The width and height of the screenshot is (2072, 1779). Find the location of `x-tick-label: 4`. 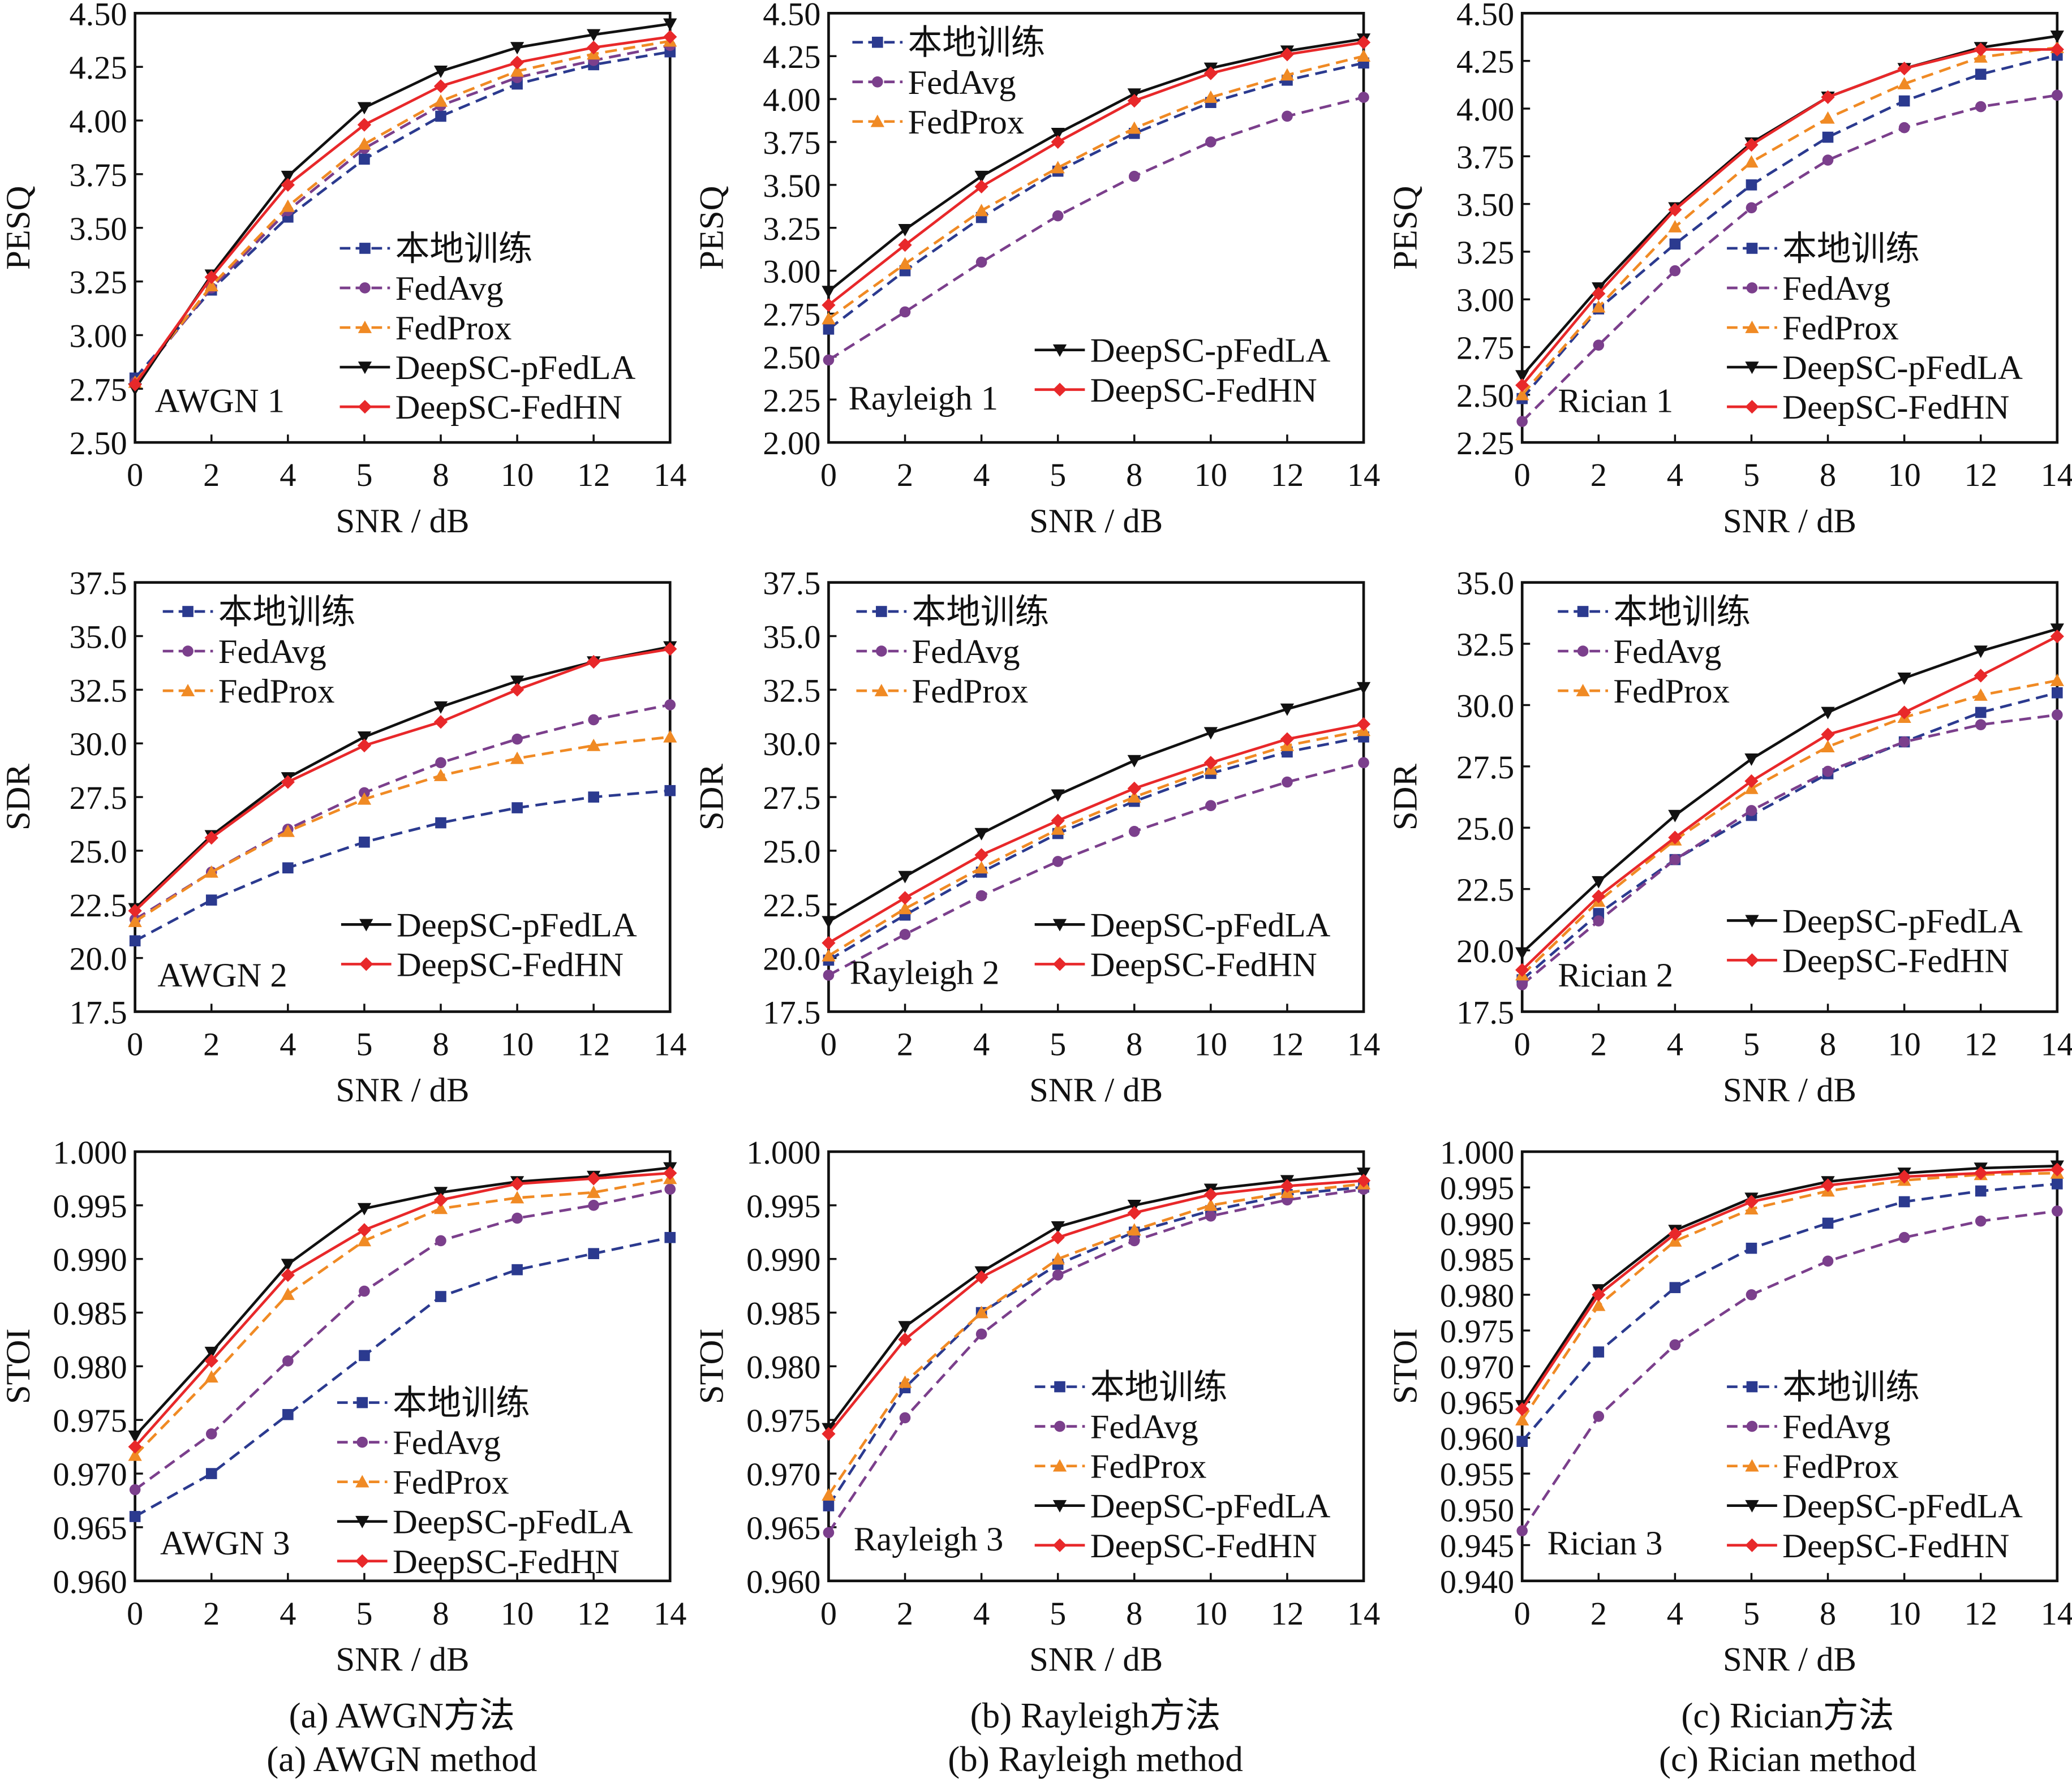

x-tick-label: 4 is located at coordinates (981, 1613).